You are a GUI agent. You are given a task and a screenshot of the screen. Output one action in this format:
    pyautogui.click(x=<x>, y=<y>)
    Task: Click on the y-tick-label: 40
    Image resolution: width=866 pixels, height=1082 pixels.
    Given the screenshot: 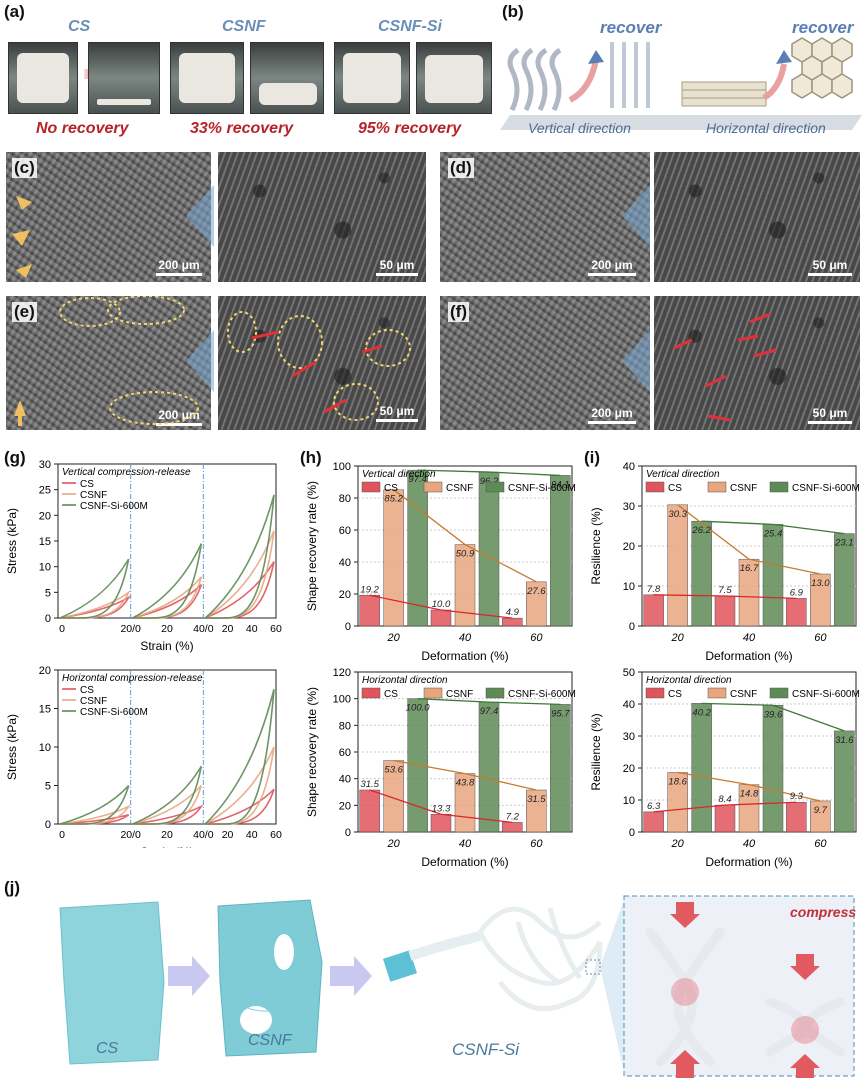 What is the action you would take?
    pyautogui.click(x=629, y=467)
    